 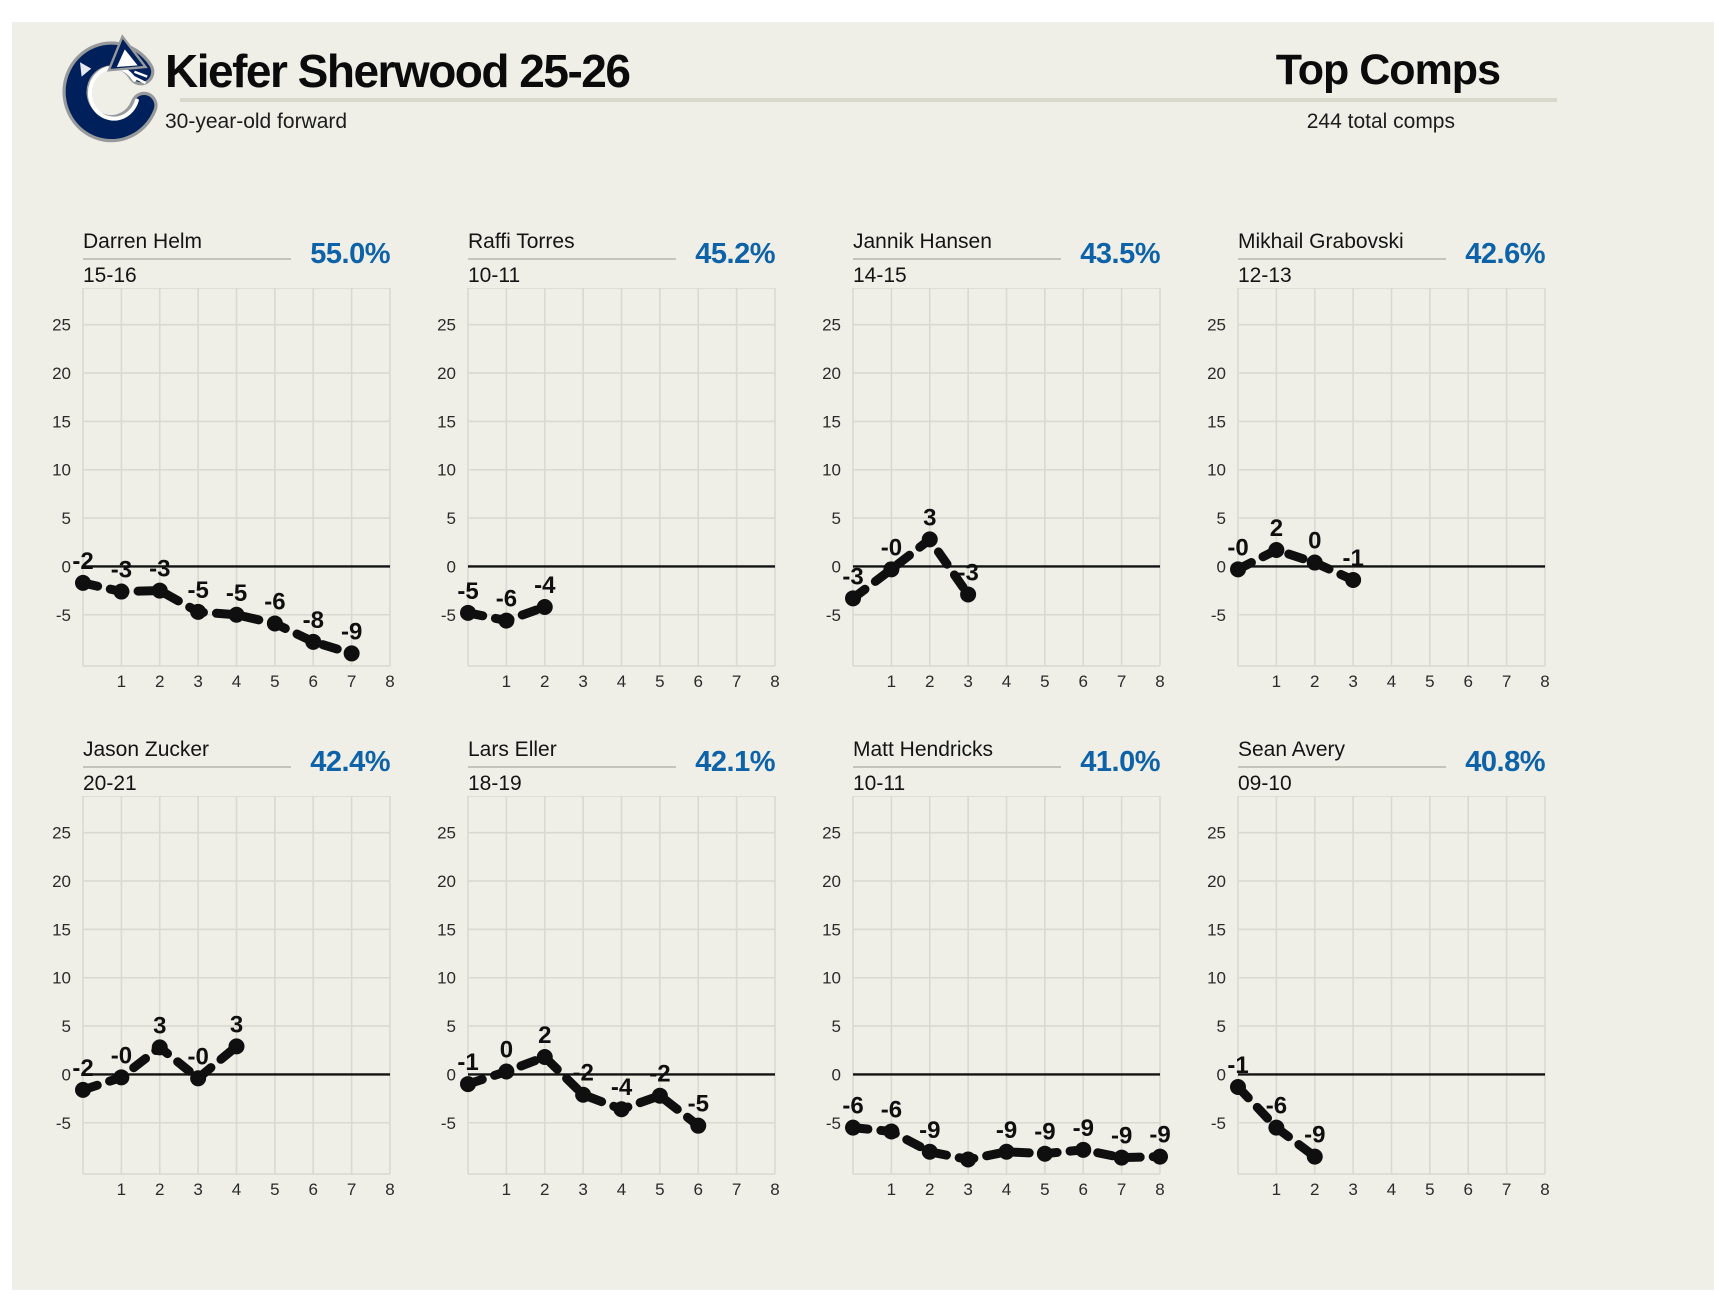 What do you see at coordinates (1391, 259) in the screenshot?
I see `comp-chart-header: Mikhail Grabovski 12-13 42.6%` at bounding box center [1391, 259].